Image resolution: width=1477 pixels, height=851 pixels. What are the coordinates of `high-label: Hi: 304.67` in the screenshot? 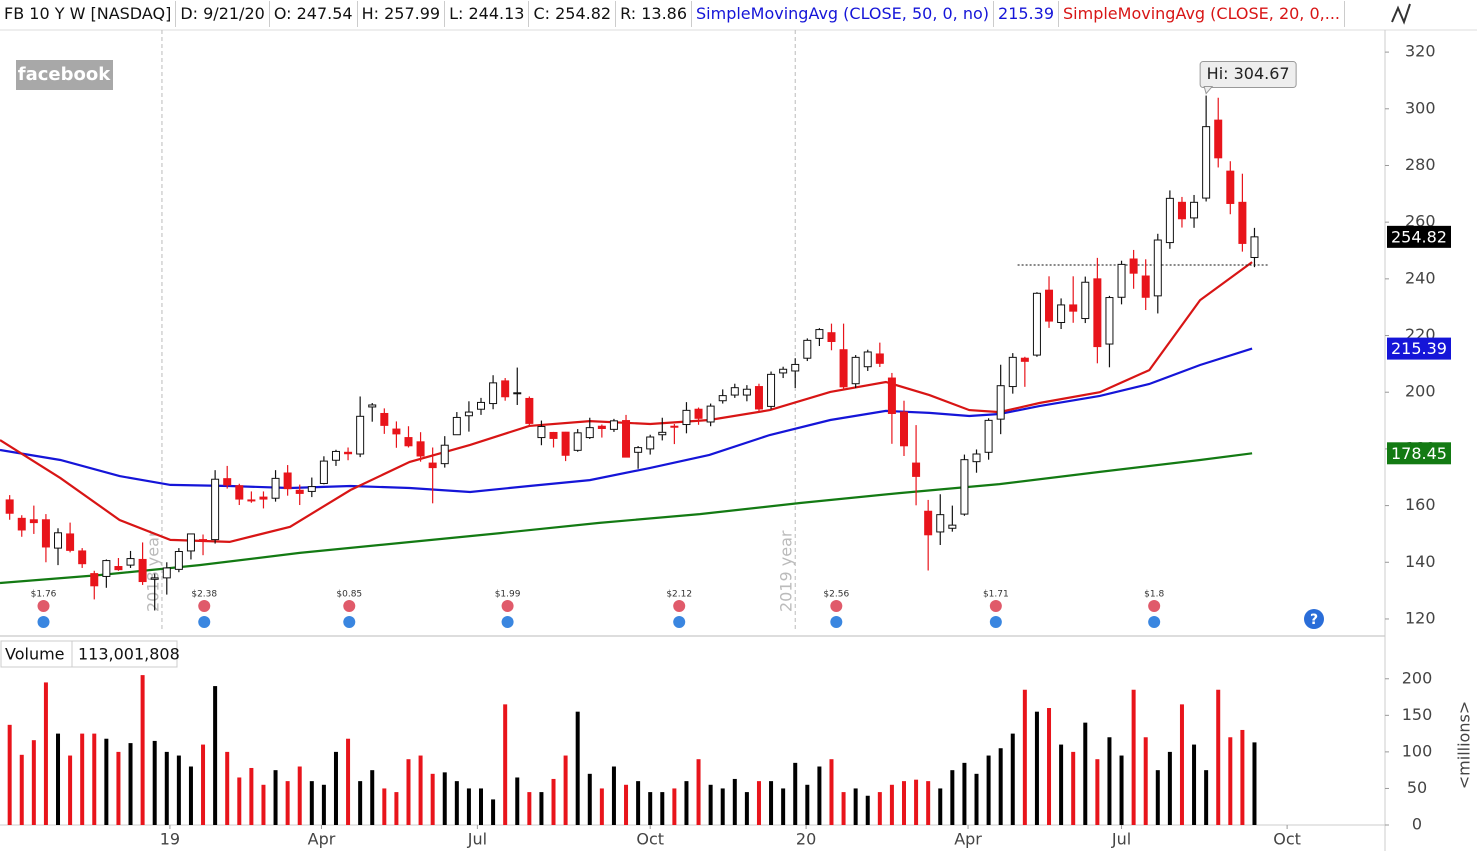 It's located at (1248, 73).